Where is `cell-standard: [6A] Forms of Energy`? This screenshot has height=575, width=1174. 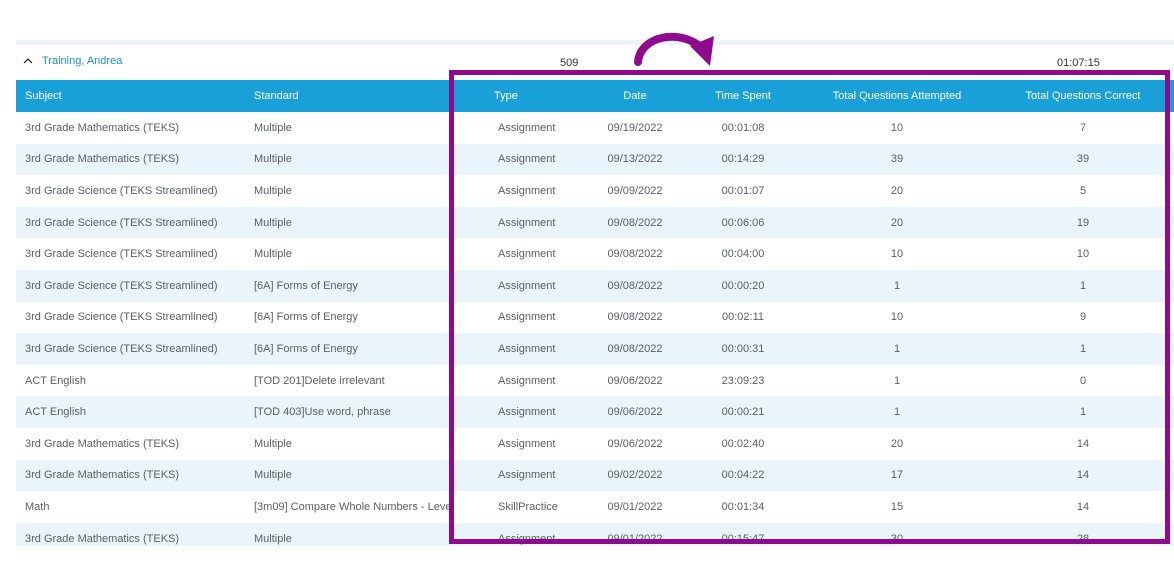 cell-standard: [6A] Forms of Energy is located at coordinates (306, 317).